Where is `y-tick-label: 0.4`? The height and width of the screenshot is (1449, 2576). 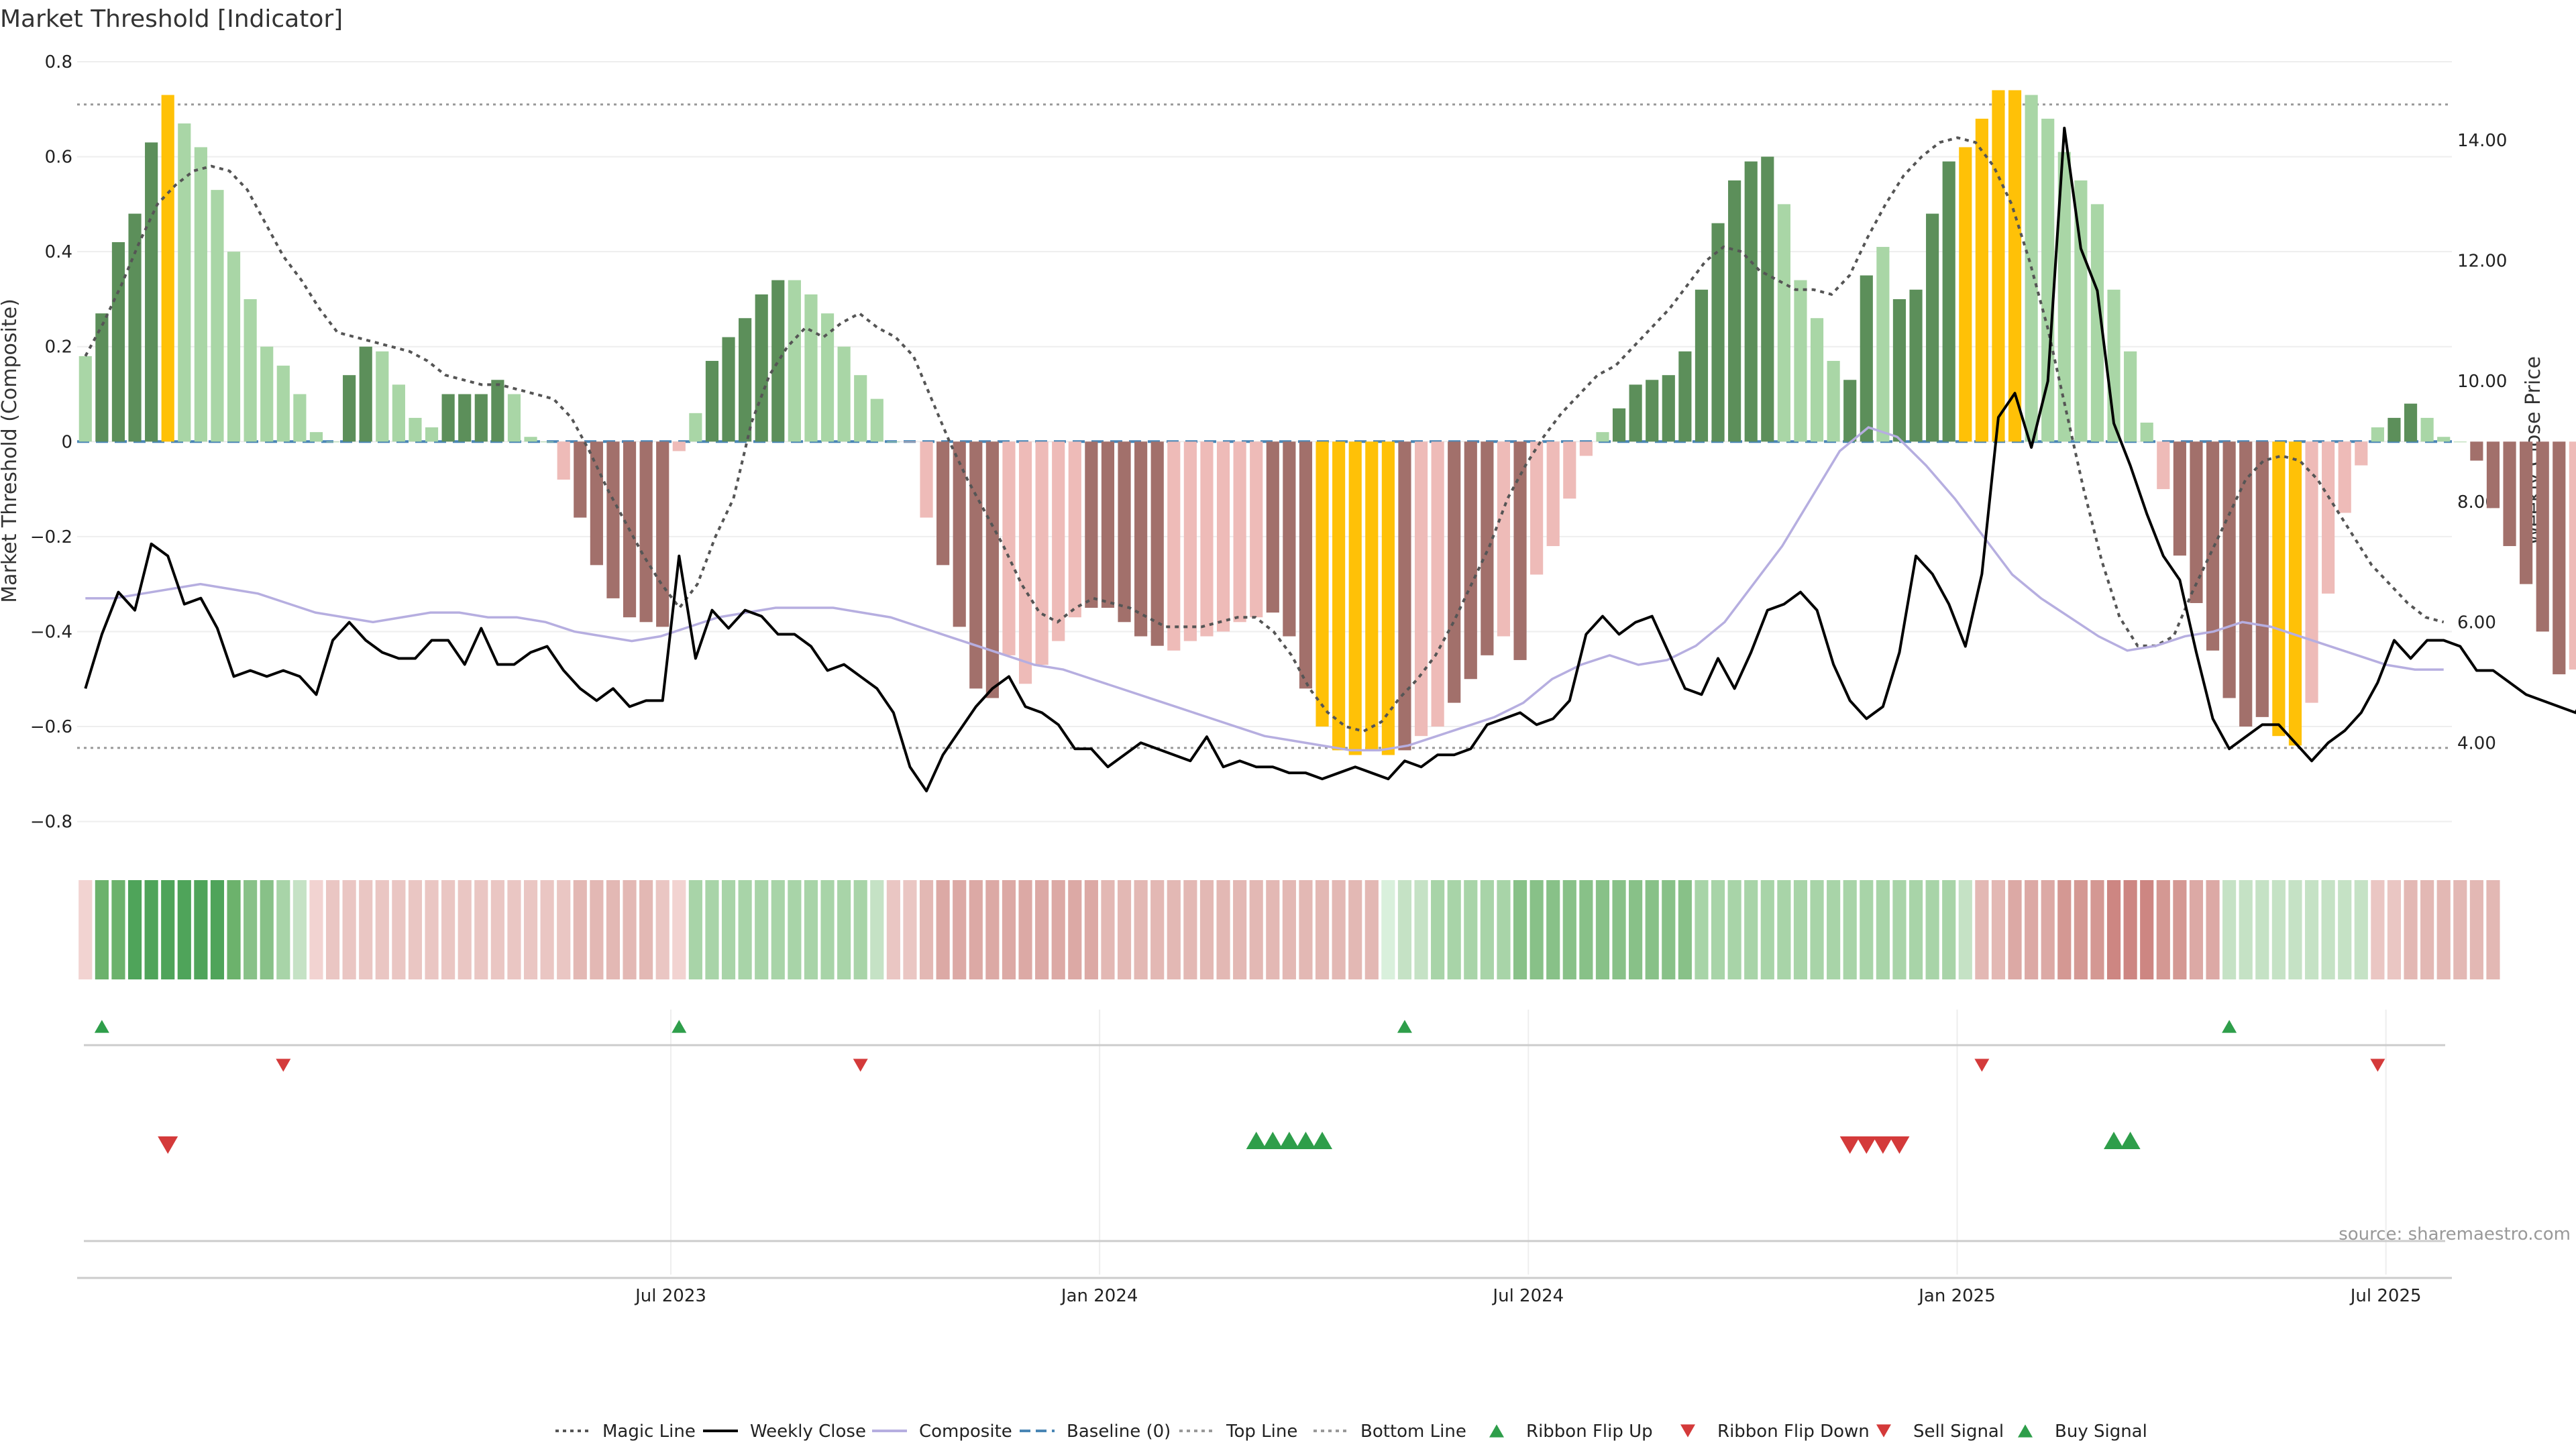 y-tick-label: 0.4 is located at coordinates (58, 252).